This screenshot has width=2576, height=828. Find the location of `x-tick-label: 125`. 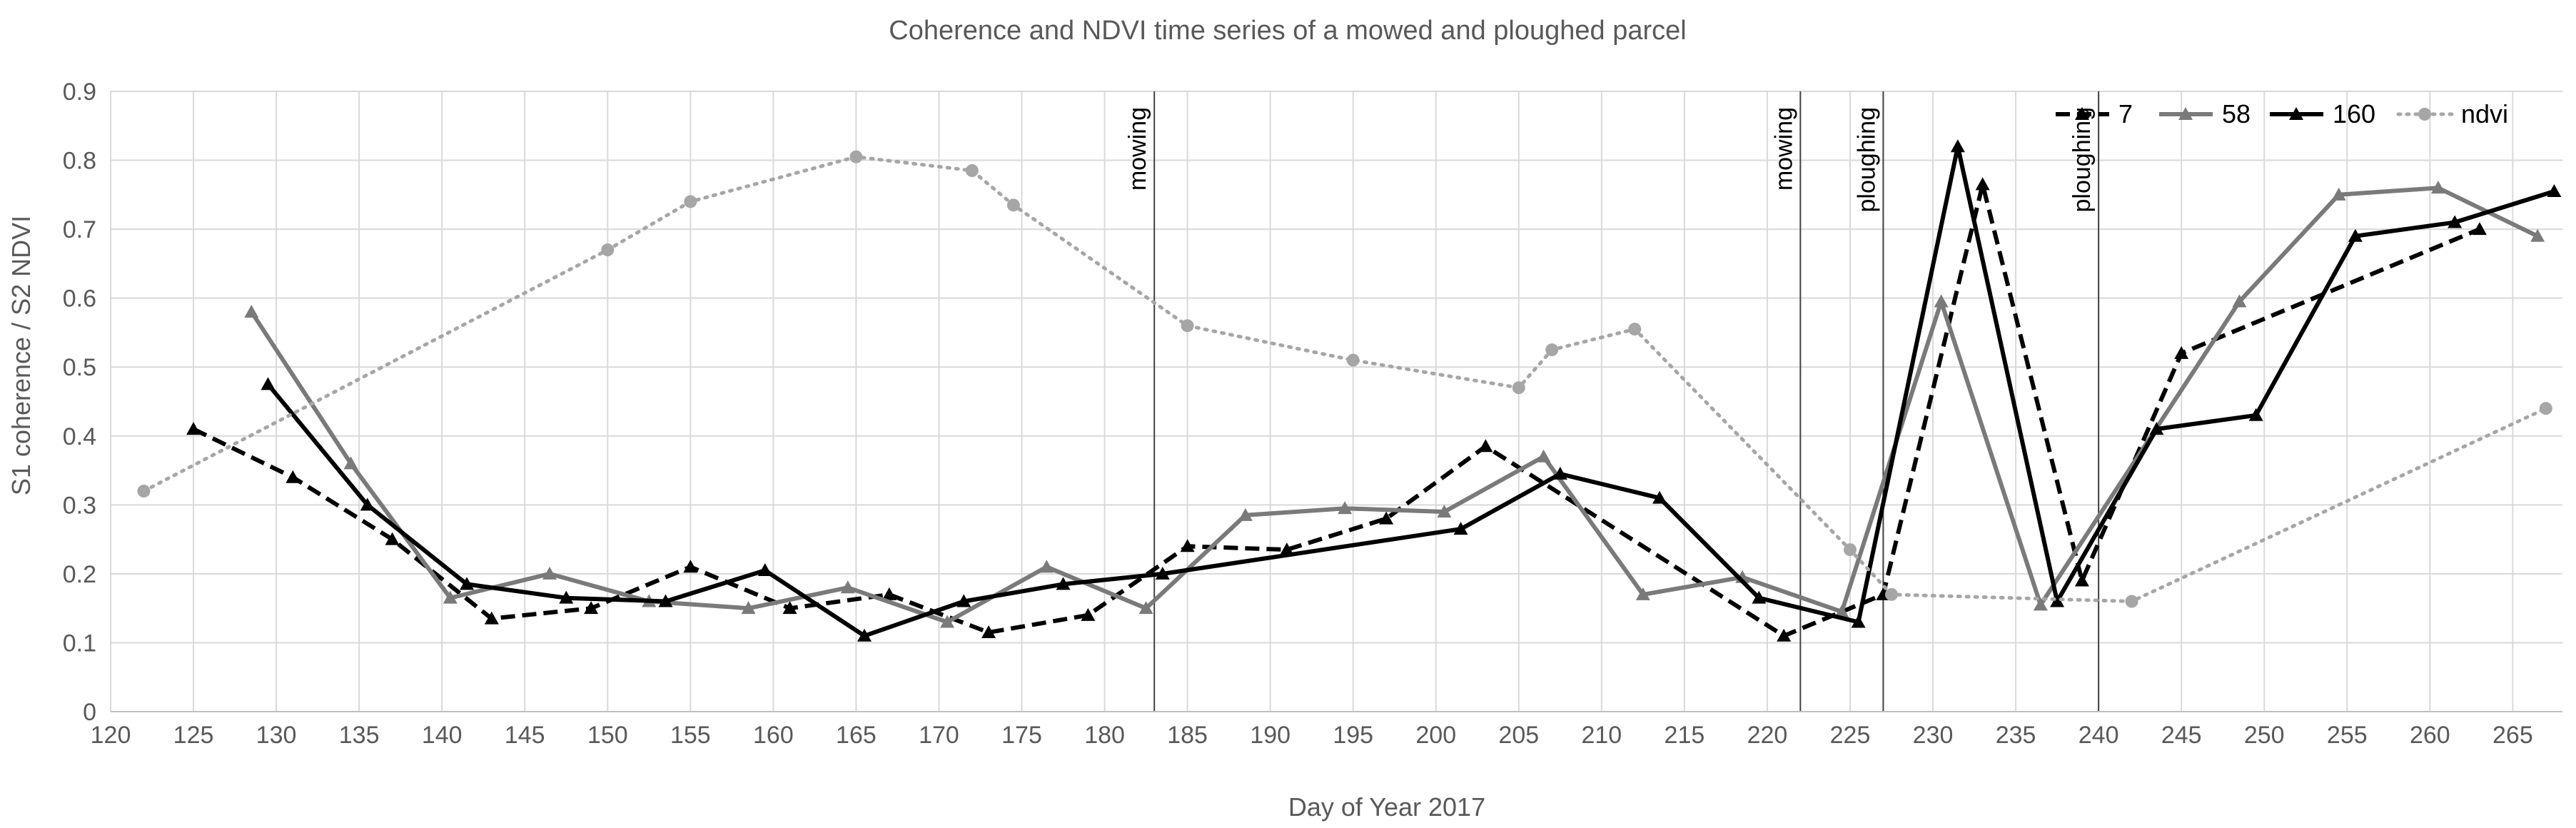

x-tick-label: 125 is located at coordinates (193, 735).